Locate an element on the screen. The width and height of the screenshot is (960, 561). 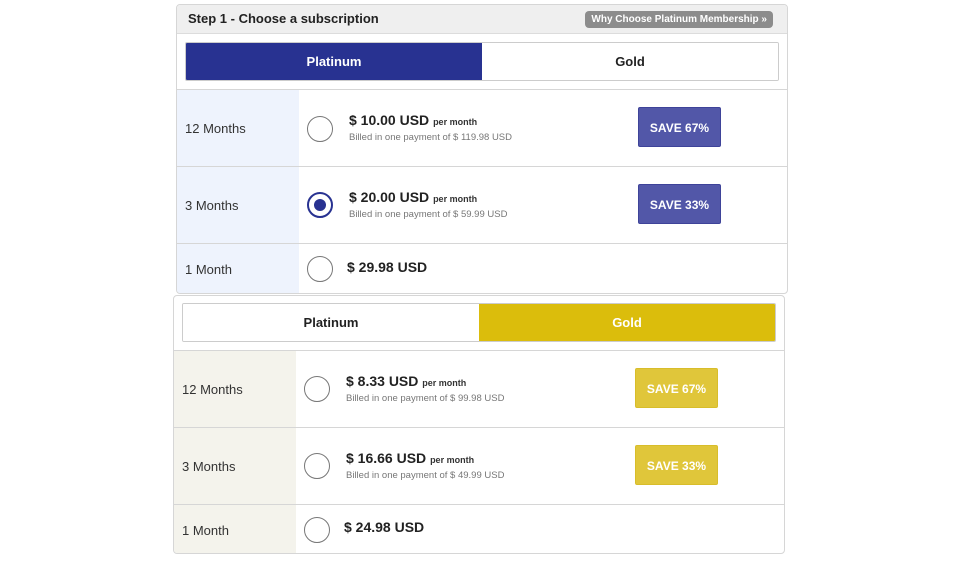
price: $ 8.33 USD is located at coordinates (382, 381).